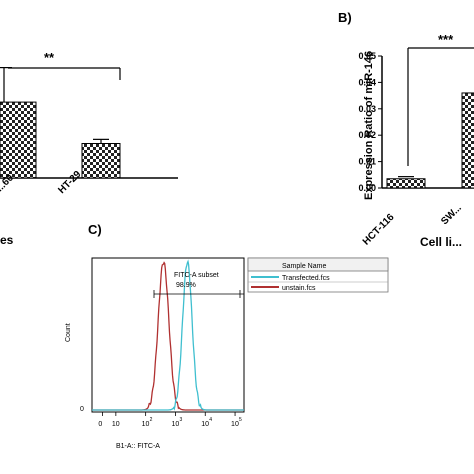  I want to click on panel-c-legend-entry-2: unstain.fcs, so click(299, 288).